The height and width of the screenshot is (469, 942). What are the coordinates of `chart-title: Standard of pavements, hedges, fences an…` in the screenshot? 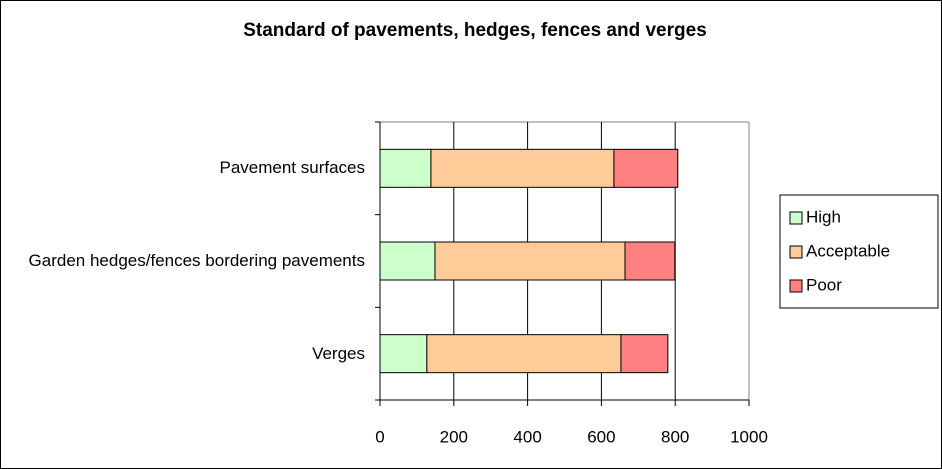 It's located at (475, 30).